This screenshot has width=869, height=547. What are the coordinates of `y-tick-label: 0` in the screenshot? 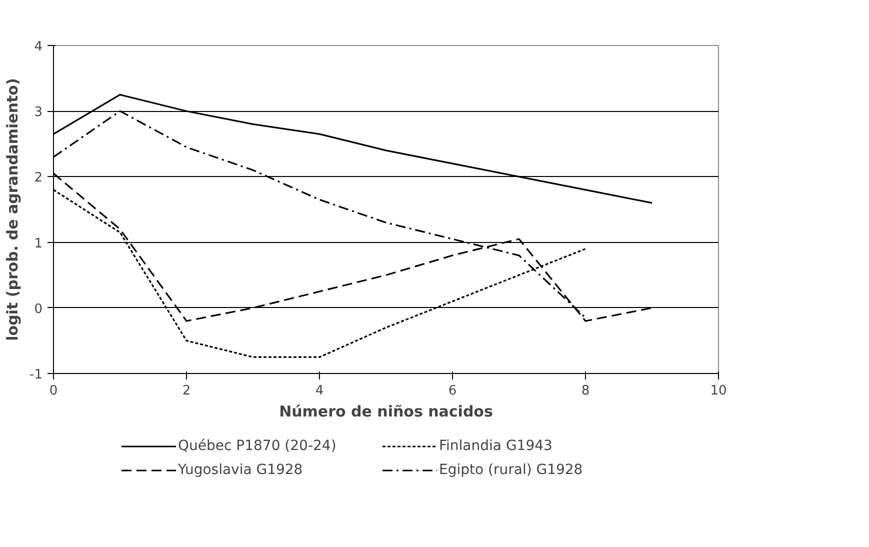 It's located at (38, 309).